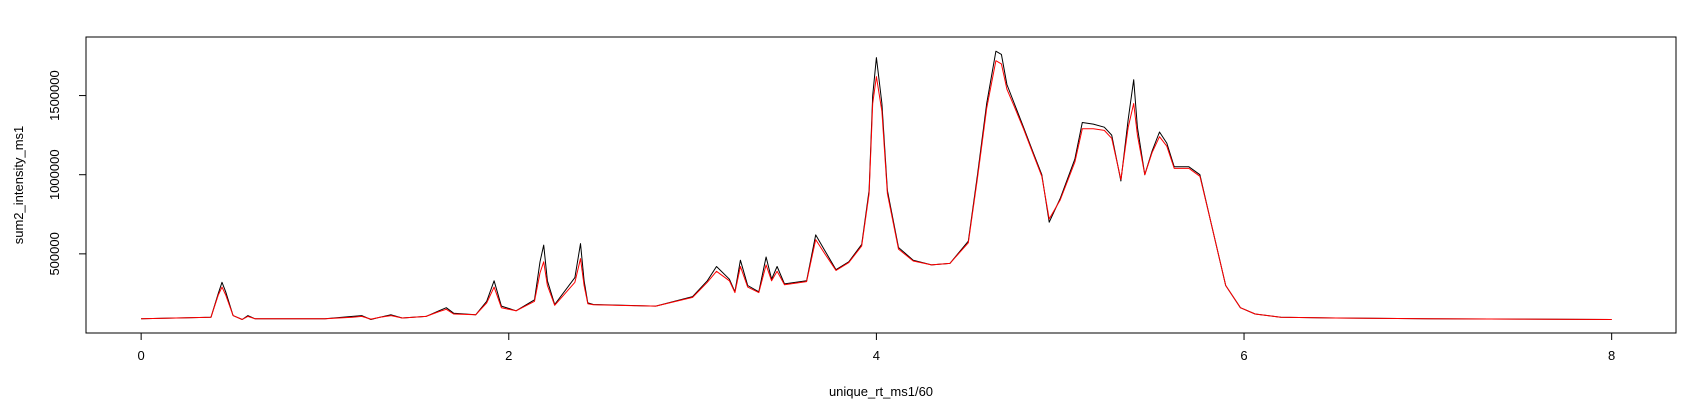 This screenshot has height=406, width=1683. I want to click on y-tick-label: 500000, so click(54, 253).